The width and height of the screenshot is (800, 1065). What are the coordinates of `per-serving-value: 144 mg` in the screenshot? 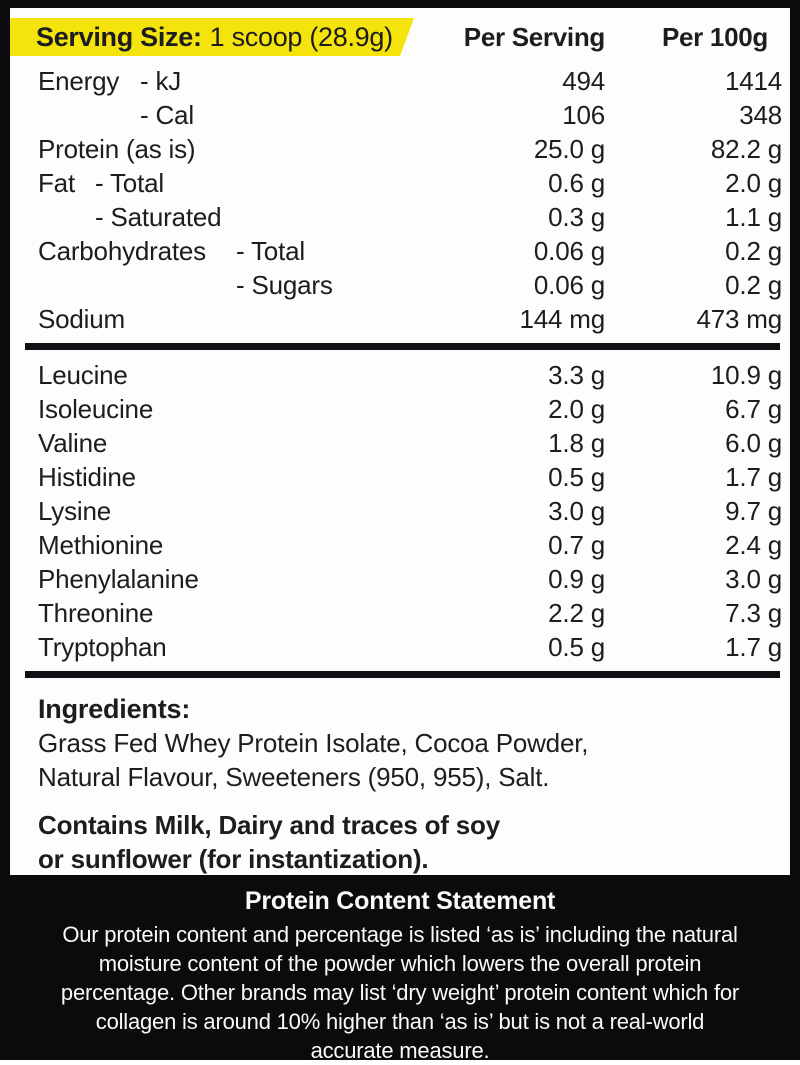 It's located at (562, 319).